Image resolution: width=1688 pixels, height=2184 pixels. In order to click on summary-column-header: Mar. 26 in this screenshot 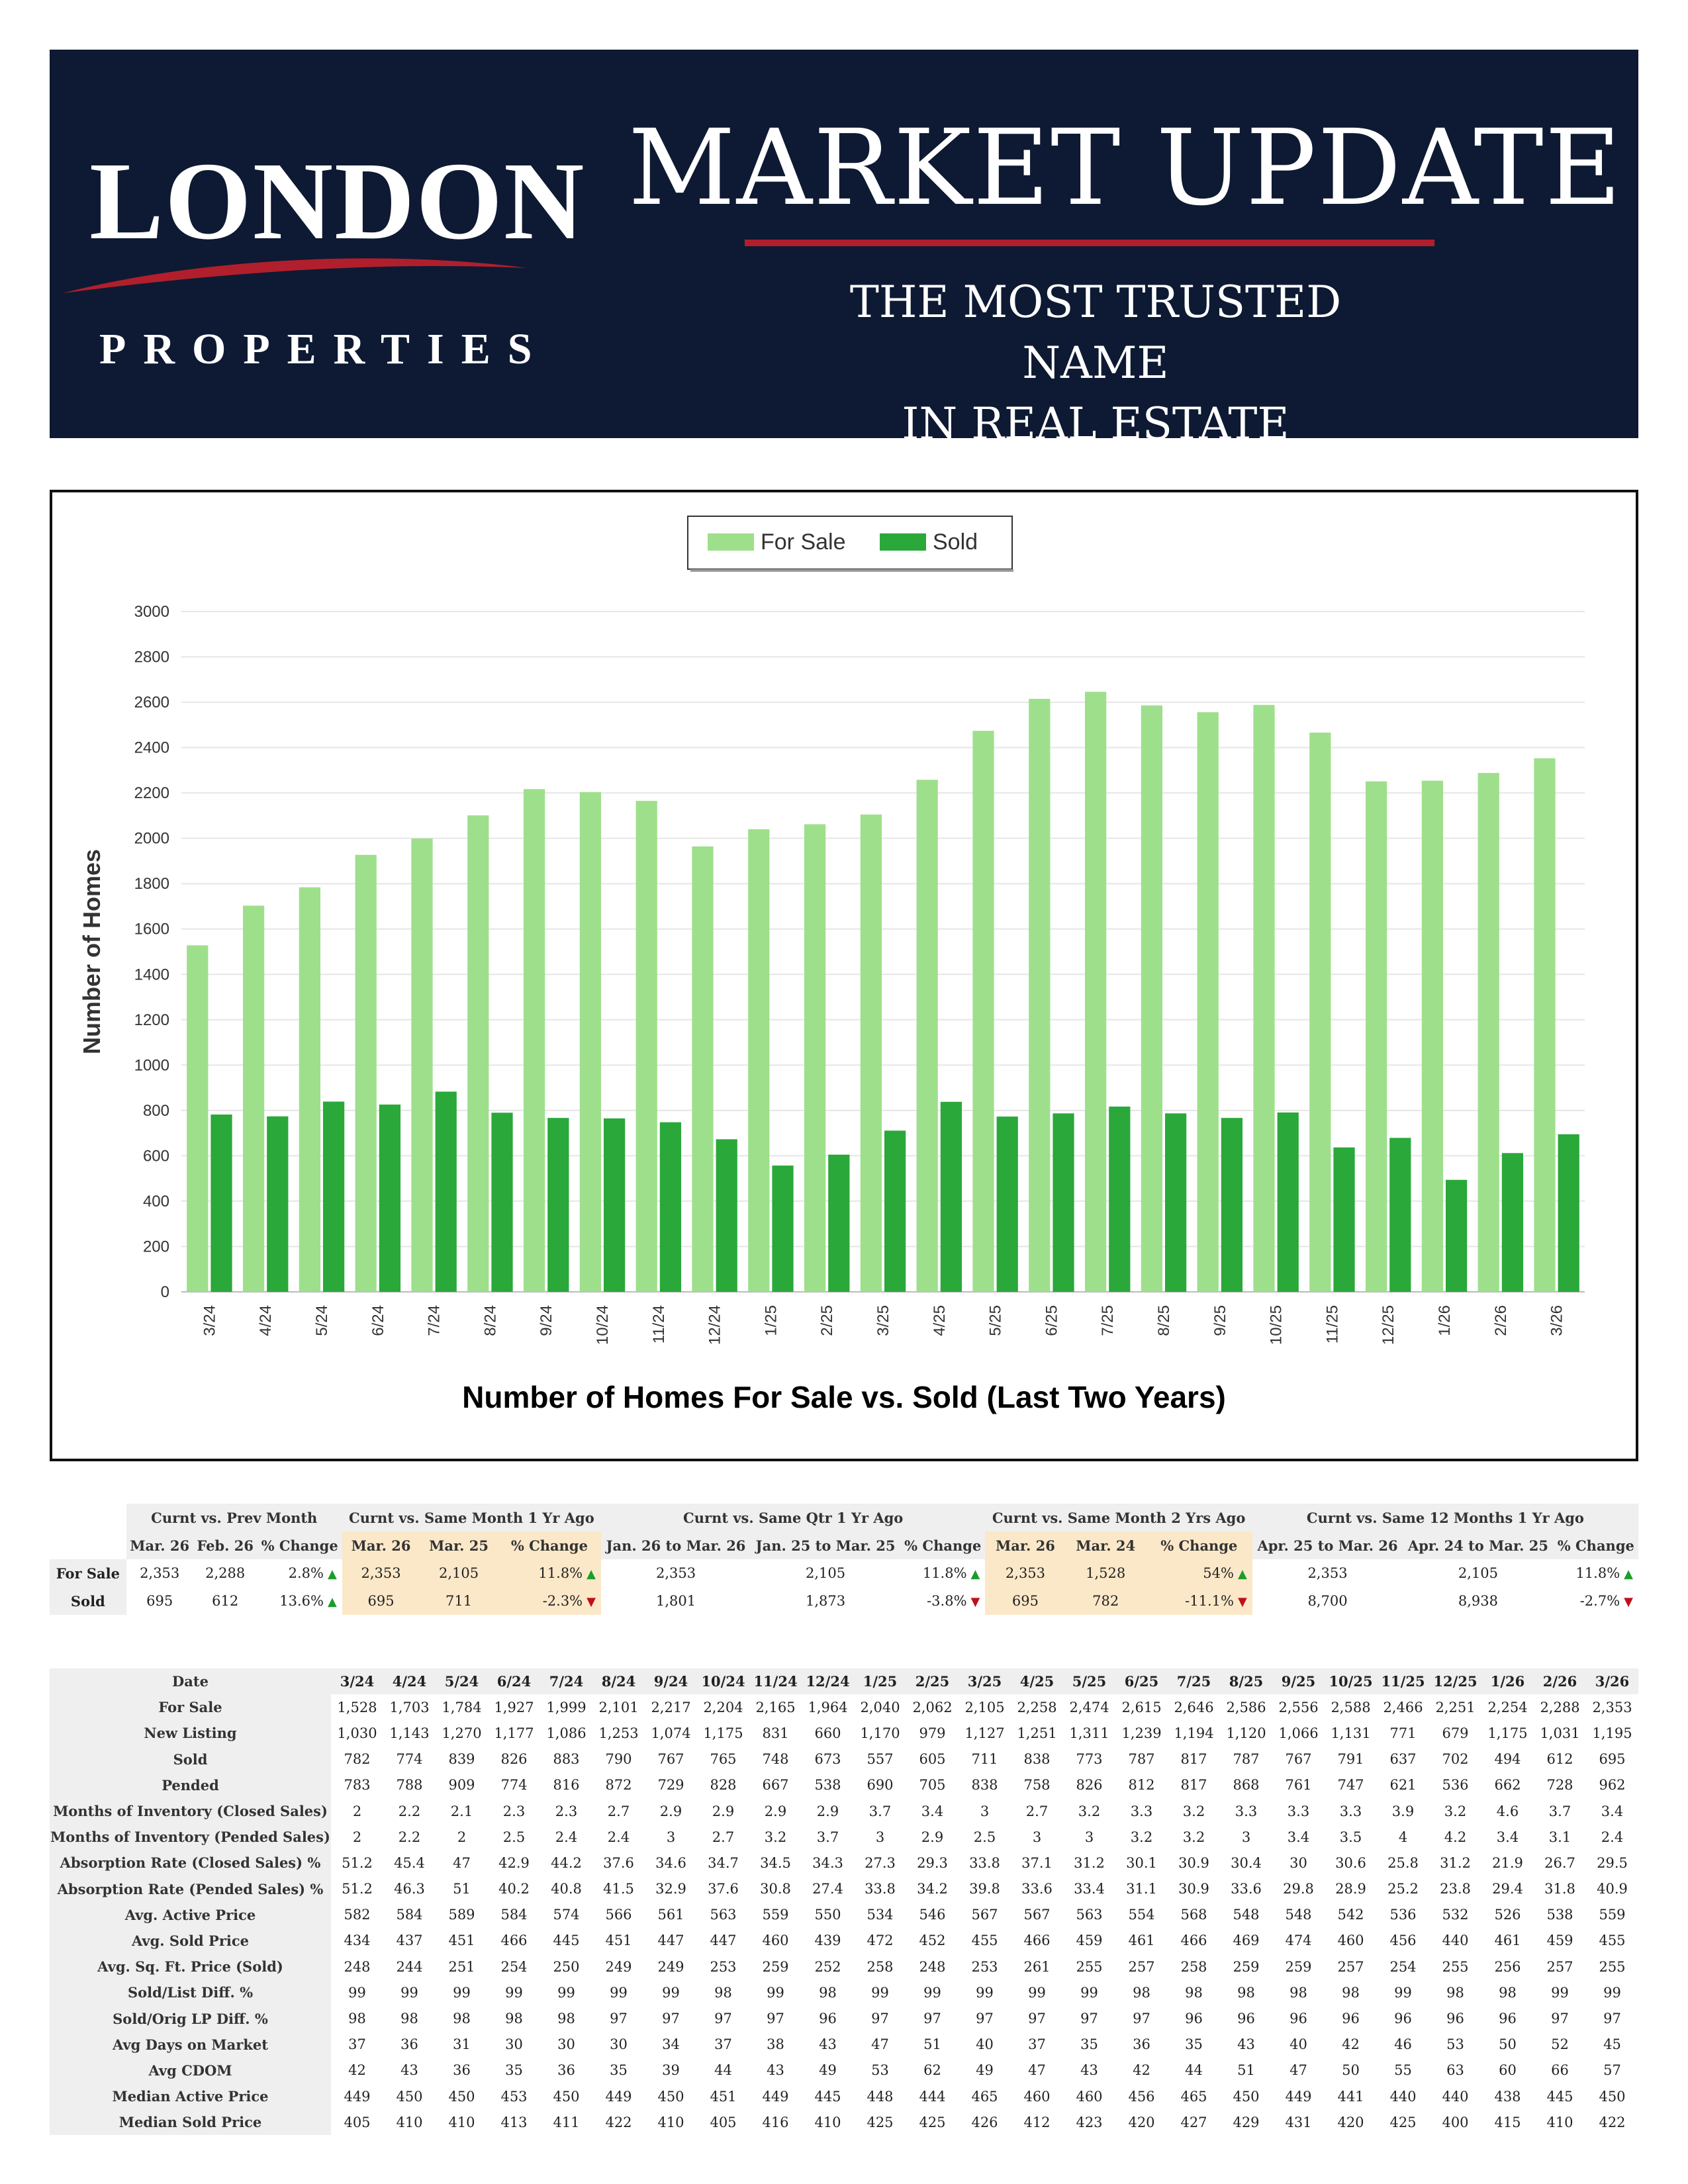, I will do `click(381, 1545)`.